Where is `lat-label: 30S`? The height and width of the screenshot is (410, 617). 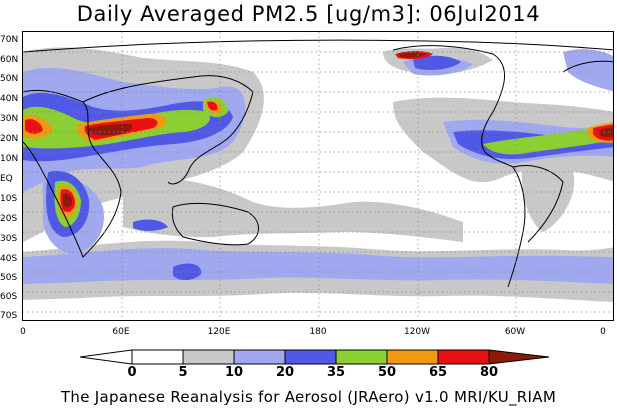 lat-label: 30S is located at coordinates (9, 239).